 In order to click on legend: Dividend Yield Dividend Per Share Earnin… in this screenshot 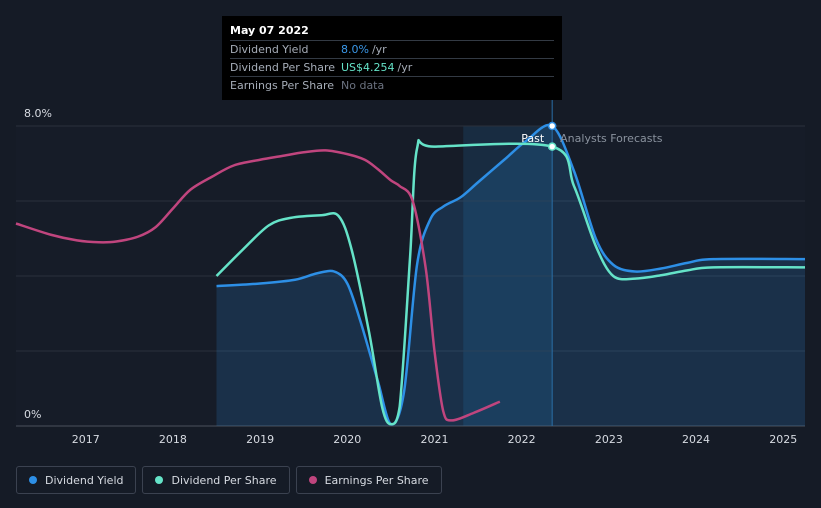, I will do `click(229, 480)`.